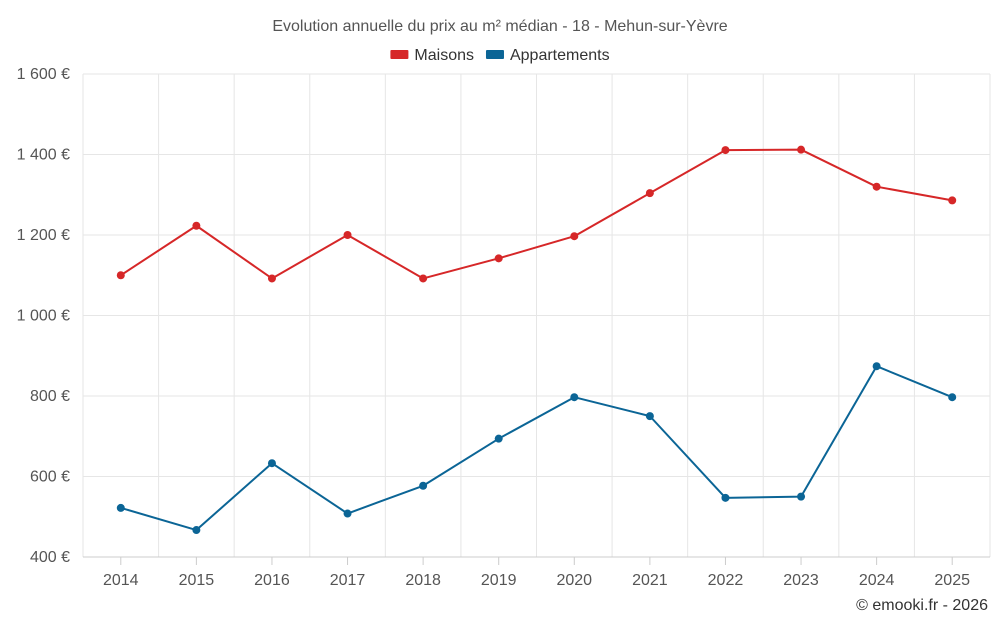 This screenshot has width=1000, height=625. Describe the element at coordinates (348, 580) in the screenshot. I see `x-tick-label: 2017` at that location.